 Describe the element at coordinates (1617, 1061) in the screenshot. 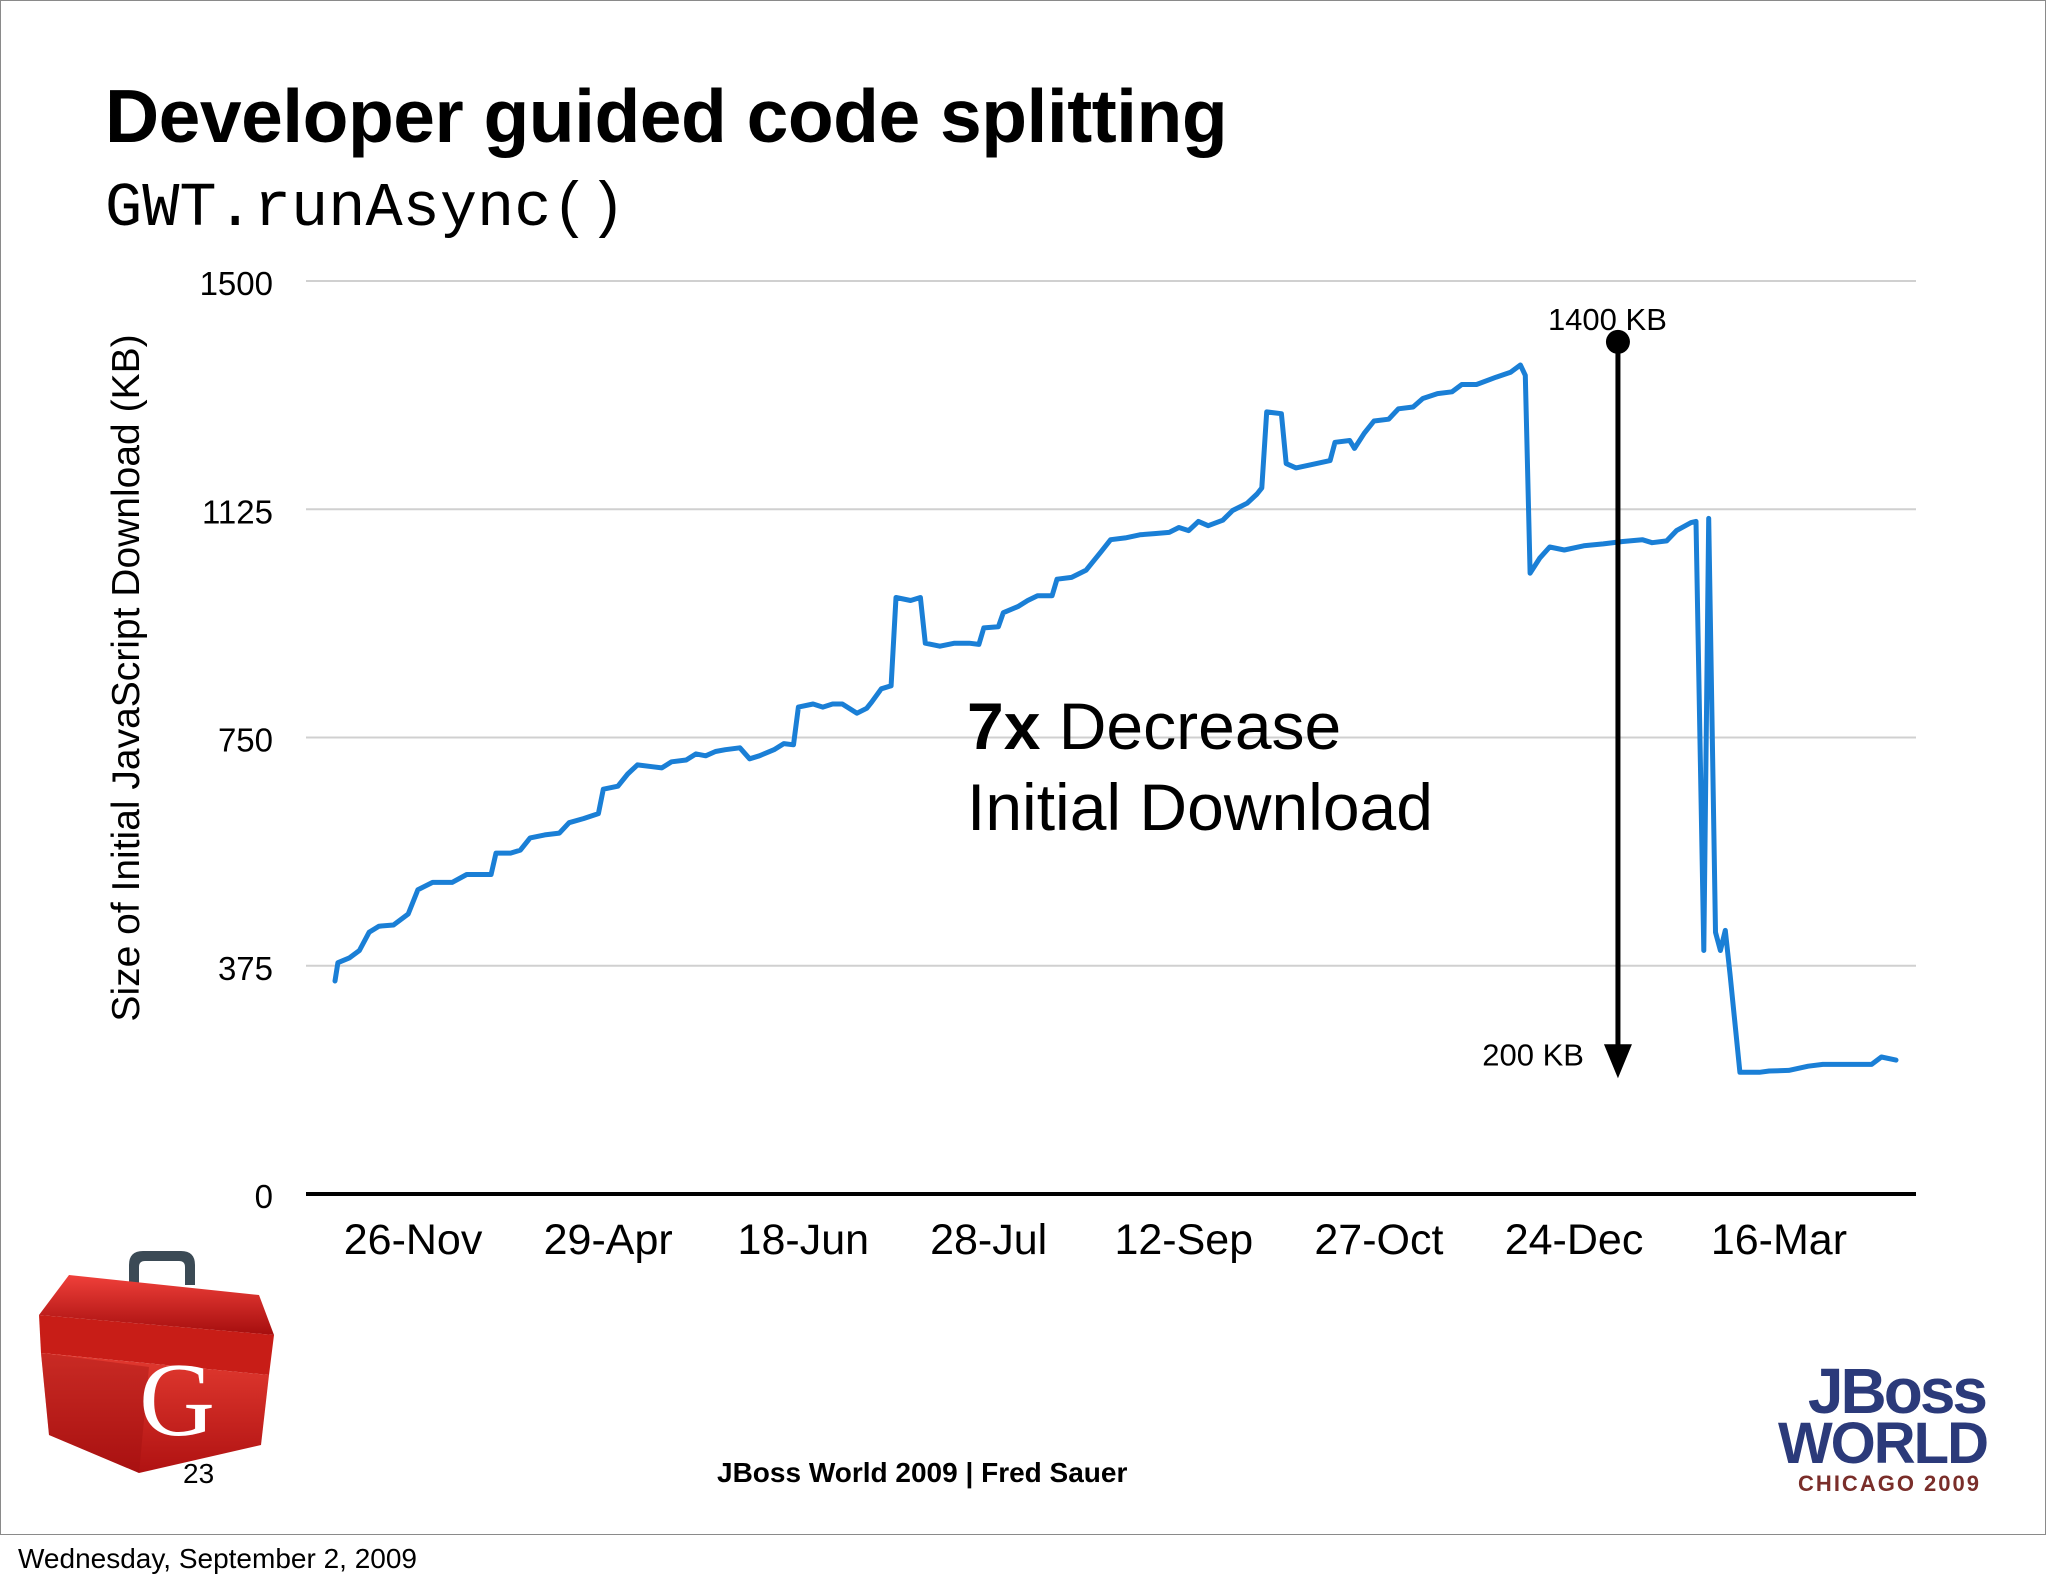

I see `arrow-head` at that location.